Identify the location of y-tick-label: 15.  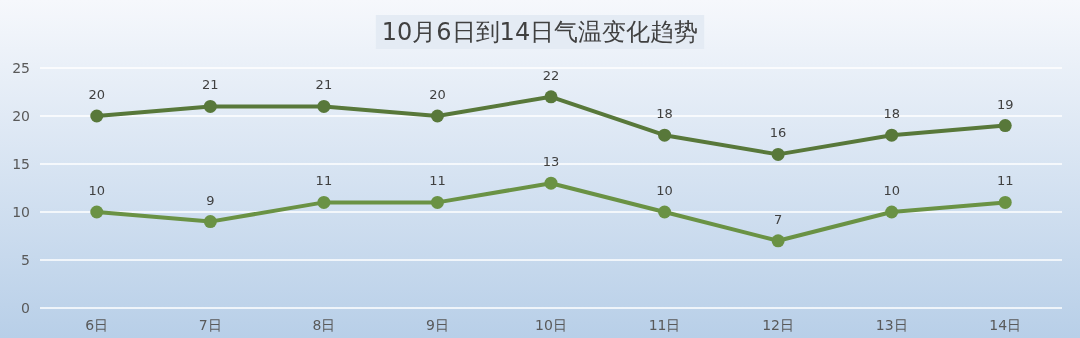
(21, 164).